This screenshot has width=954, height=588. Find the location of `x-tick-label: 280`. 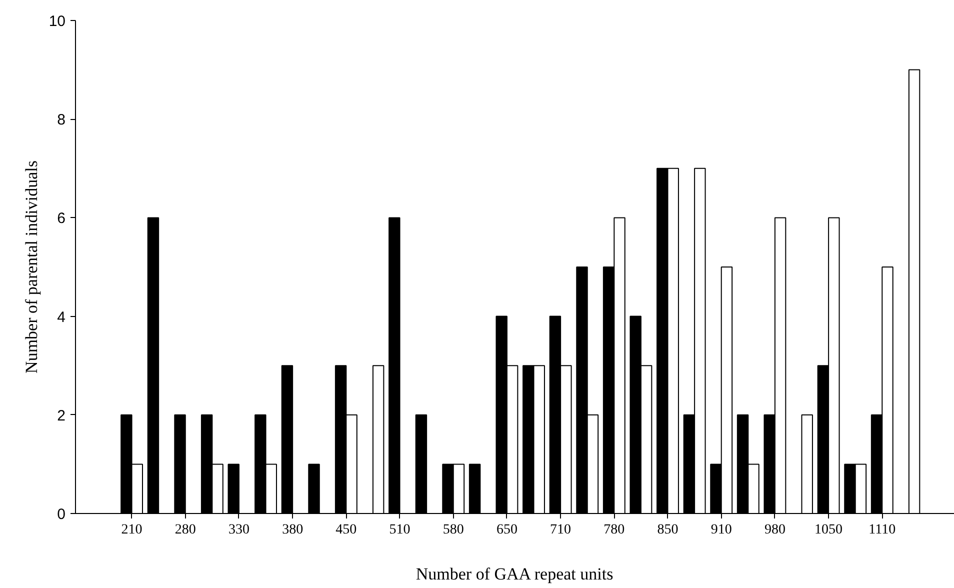

x-tick-label: 280 is located at coordinates (185, 530).